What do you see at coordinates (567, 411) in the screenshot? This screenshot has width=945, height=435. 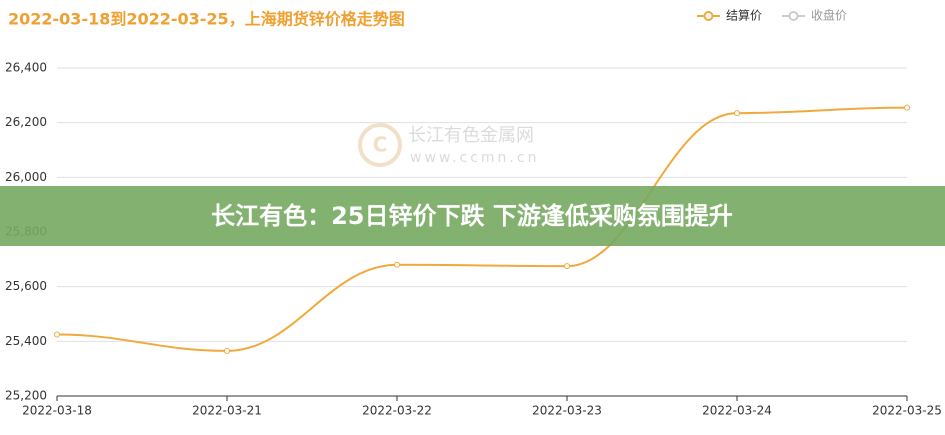 I see `x-tick-label: 2022-03-23` at bounding box center [567, 411].